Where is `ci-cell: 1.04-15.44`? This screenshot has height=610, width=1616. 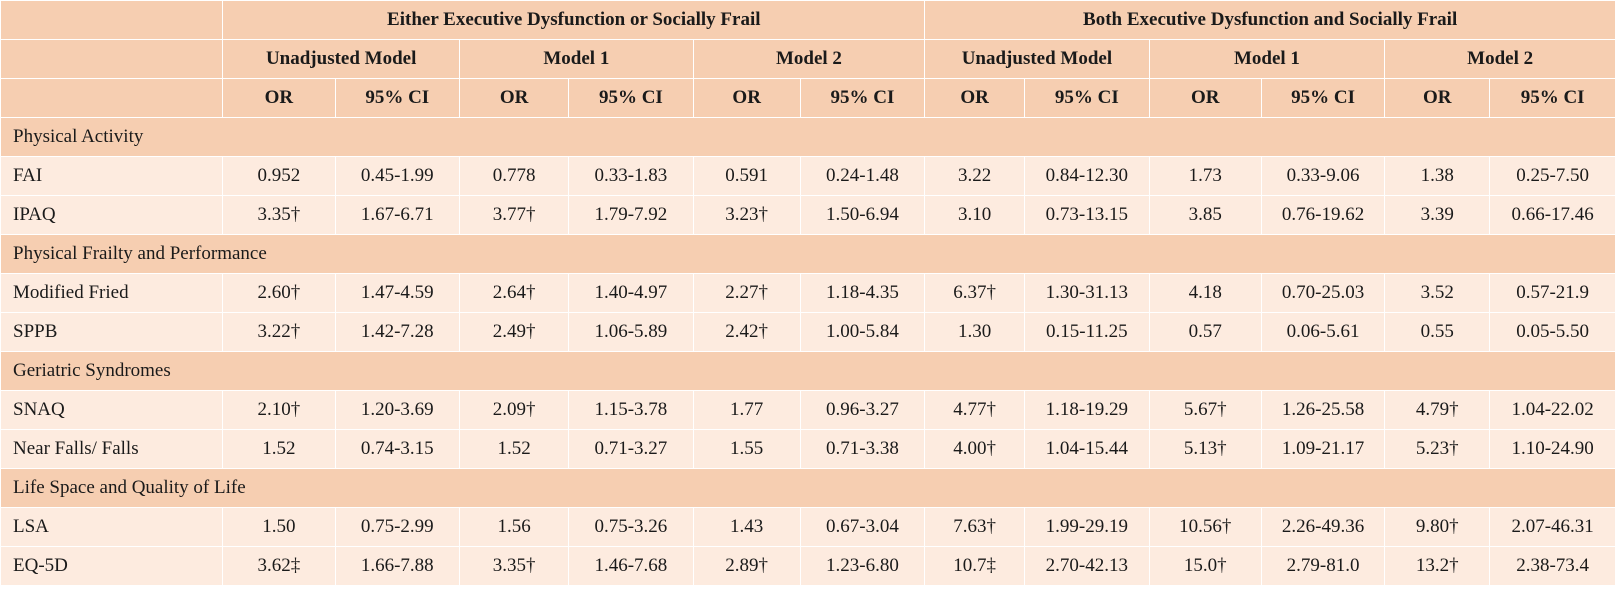 ci-cell: 1.04-15.44 is located at coordinates (1087, 449).